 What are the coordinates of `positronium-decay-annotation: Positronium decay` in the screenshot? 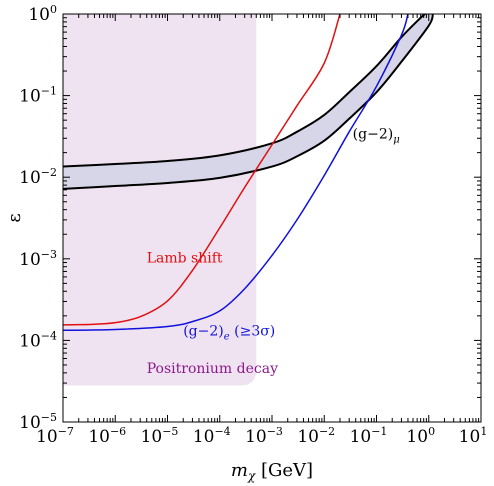 It's located at (212, 369).